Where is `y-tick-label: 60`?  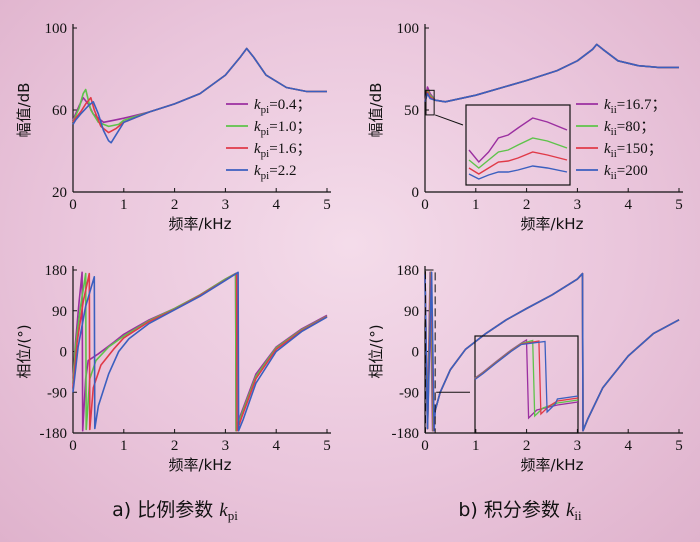 y-tick-label: 60 is located at coordinates (59, 111).